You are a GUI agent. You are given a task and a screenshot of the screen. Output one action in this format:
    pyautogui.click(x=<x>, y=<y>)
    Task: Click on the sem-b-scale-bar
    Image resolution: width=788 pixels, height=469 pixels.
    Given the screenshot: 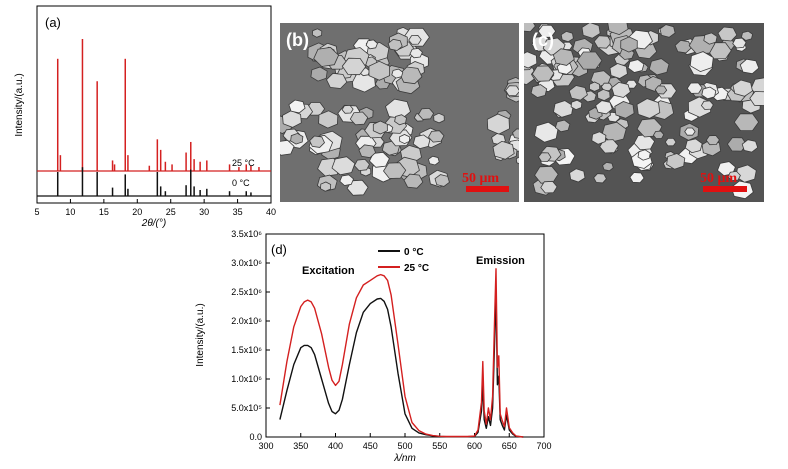 What is the action you would take?
    pyautogui.click(x=487, y=189)
    